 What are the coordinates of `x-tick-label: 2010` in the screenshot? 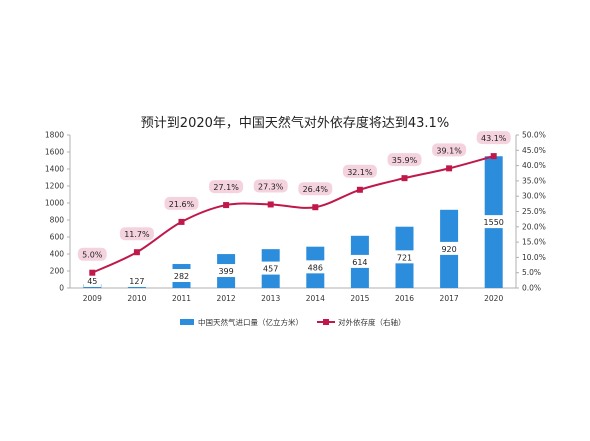 It's located at (136, 298).